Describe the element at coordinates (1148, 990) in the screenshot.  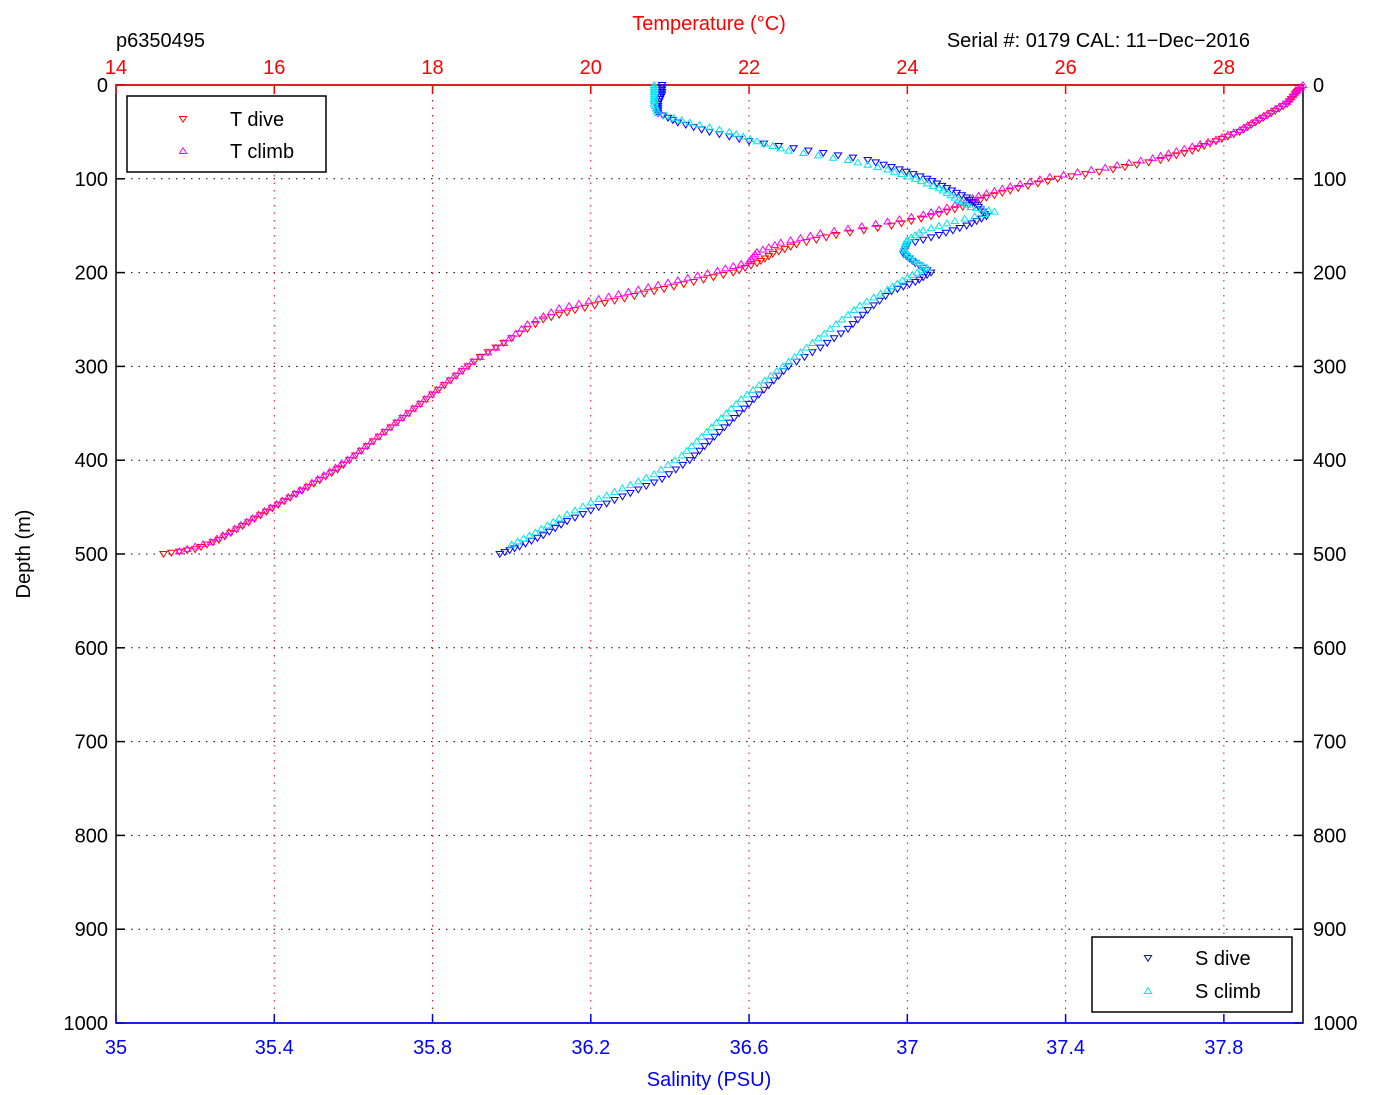
I see `legend-s-climb-marker` at that location.